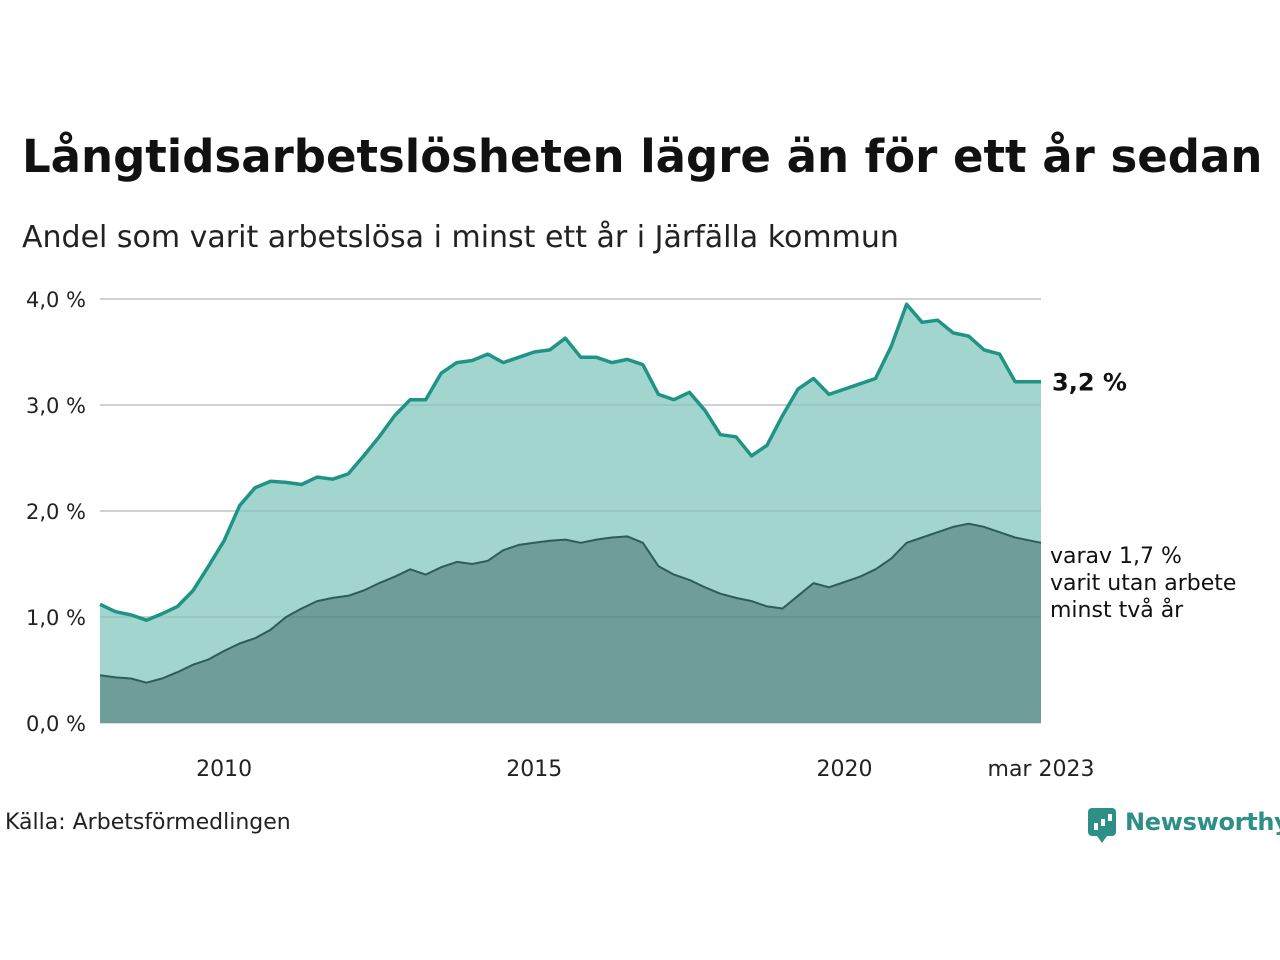 The image size is (1280, 960). I want to click on source-note: Källa: Arbetsförmedlingen, so click(148, 822).